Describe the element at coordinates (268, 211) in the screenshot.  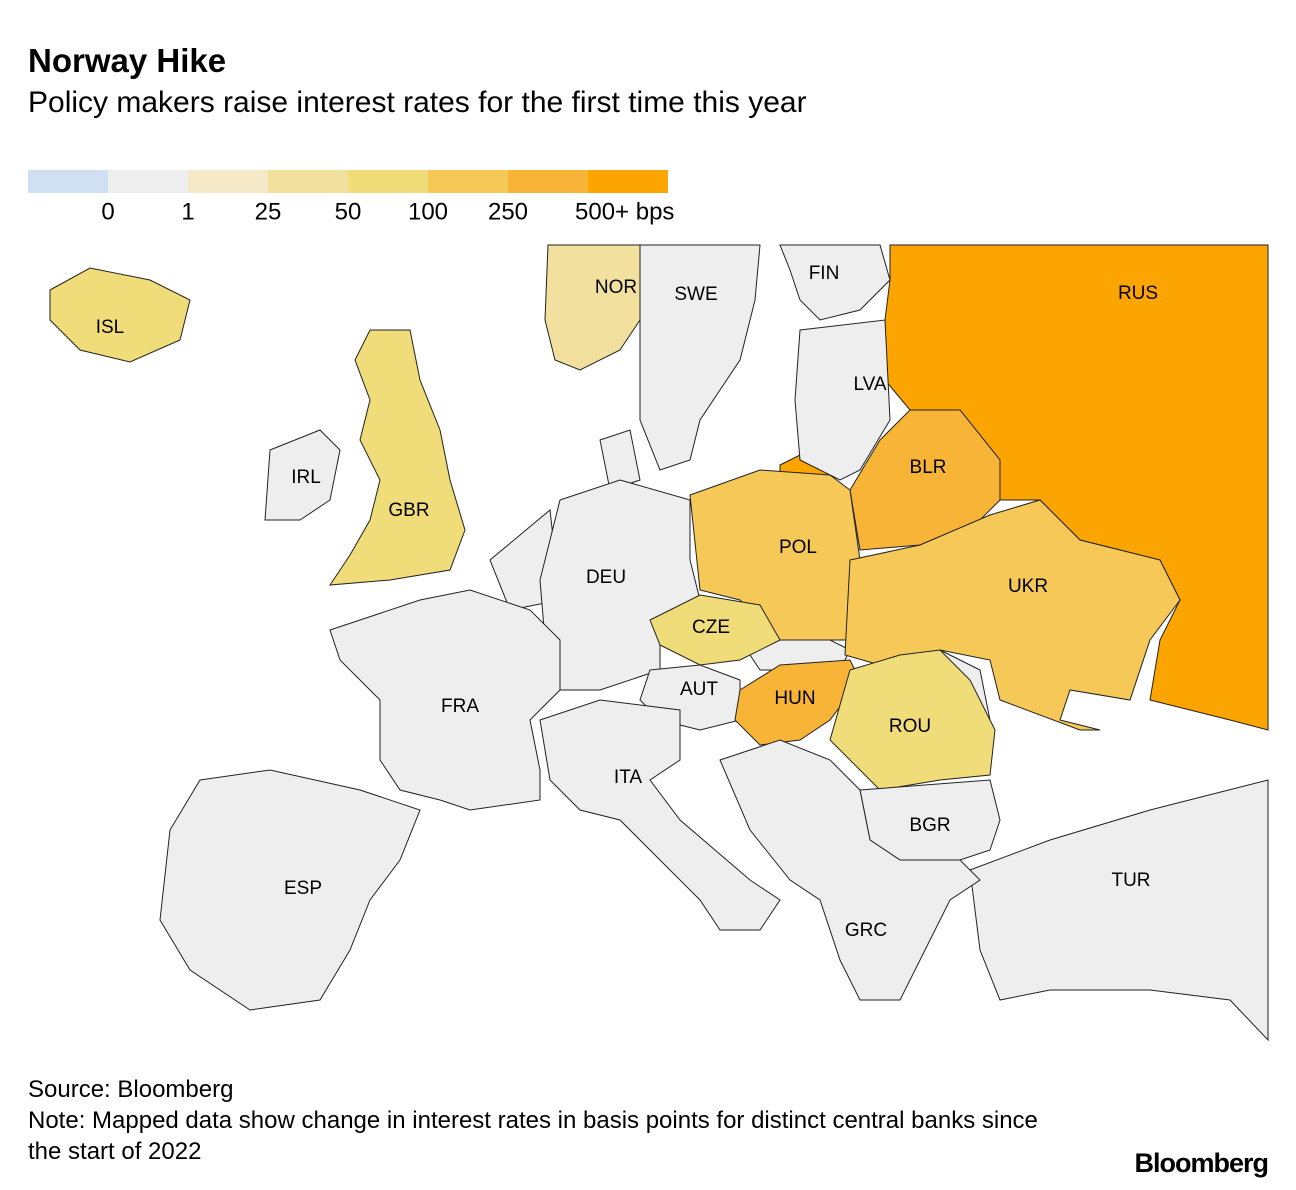
I see `legend-label: 25` at that location.